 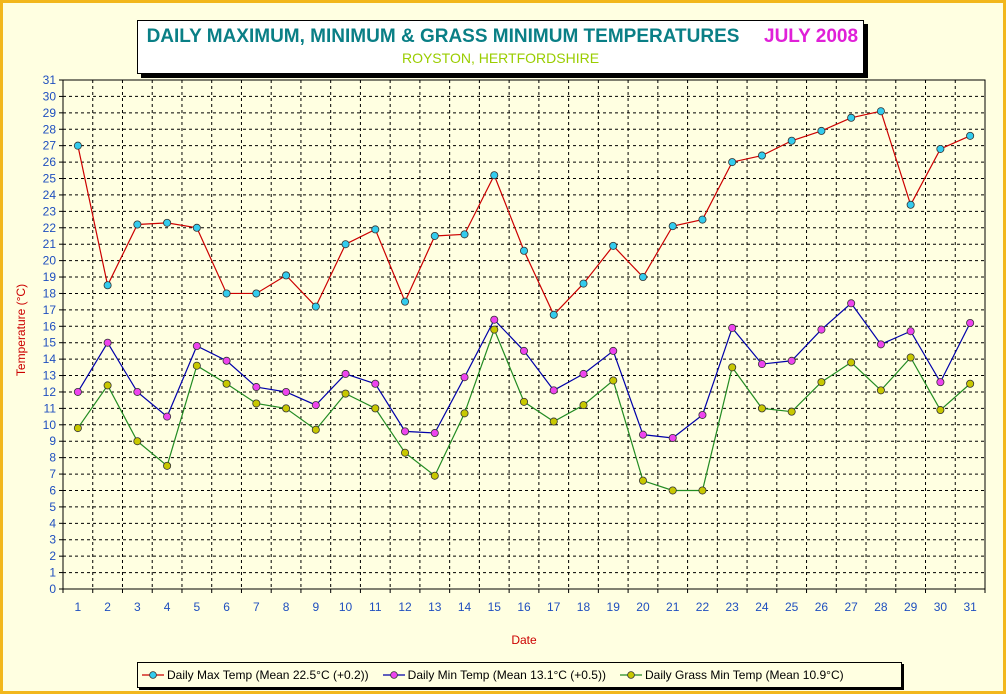 What do you see at coordinates (52, 540) in the screenshot?
I see `y-tick-label: 3` at bounding box center [52, 540].